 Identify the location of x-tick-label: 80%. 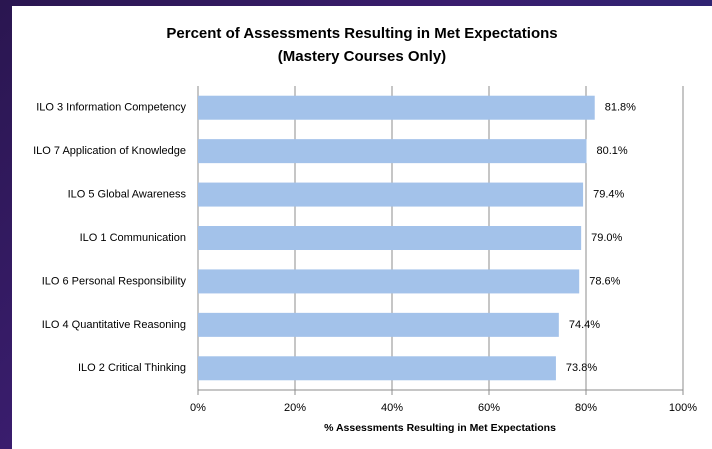
(586, 408).